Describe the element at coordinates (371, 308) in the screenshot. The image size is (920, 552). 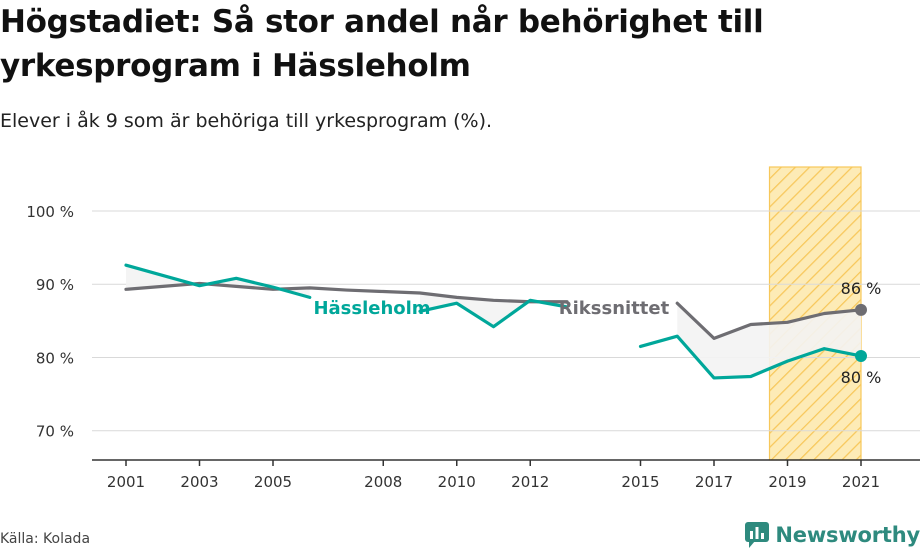
I see `hassleholm-series-label: Hässleholm` at that location.